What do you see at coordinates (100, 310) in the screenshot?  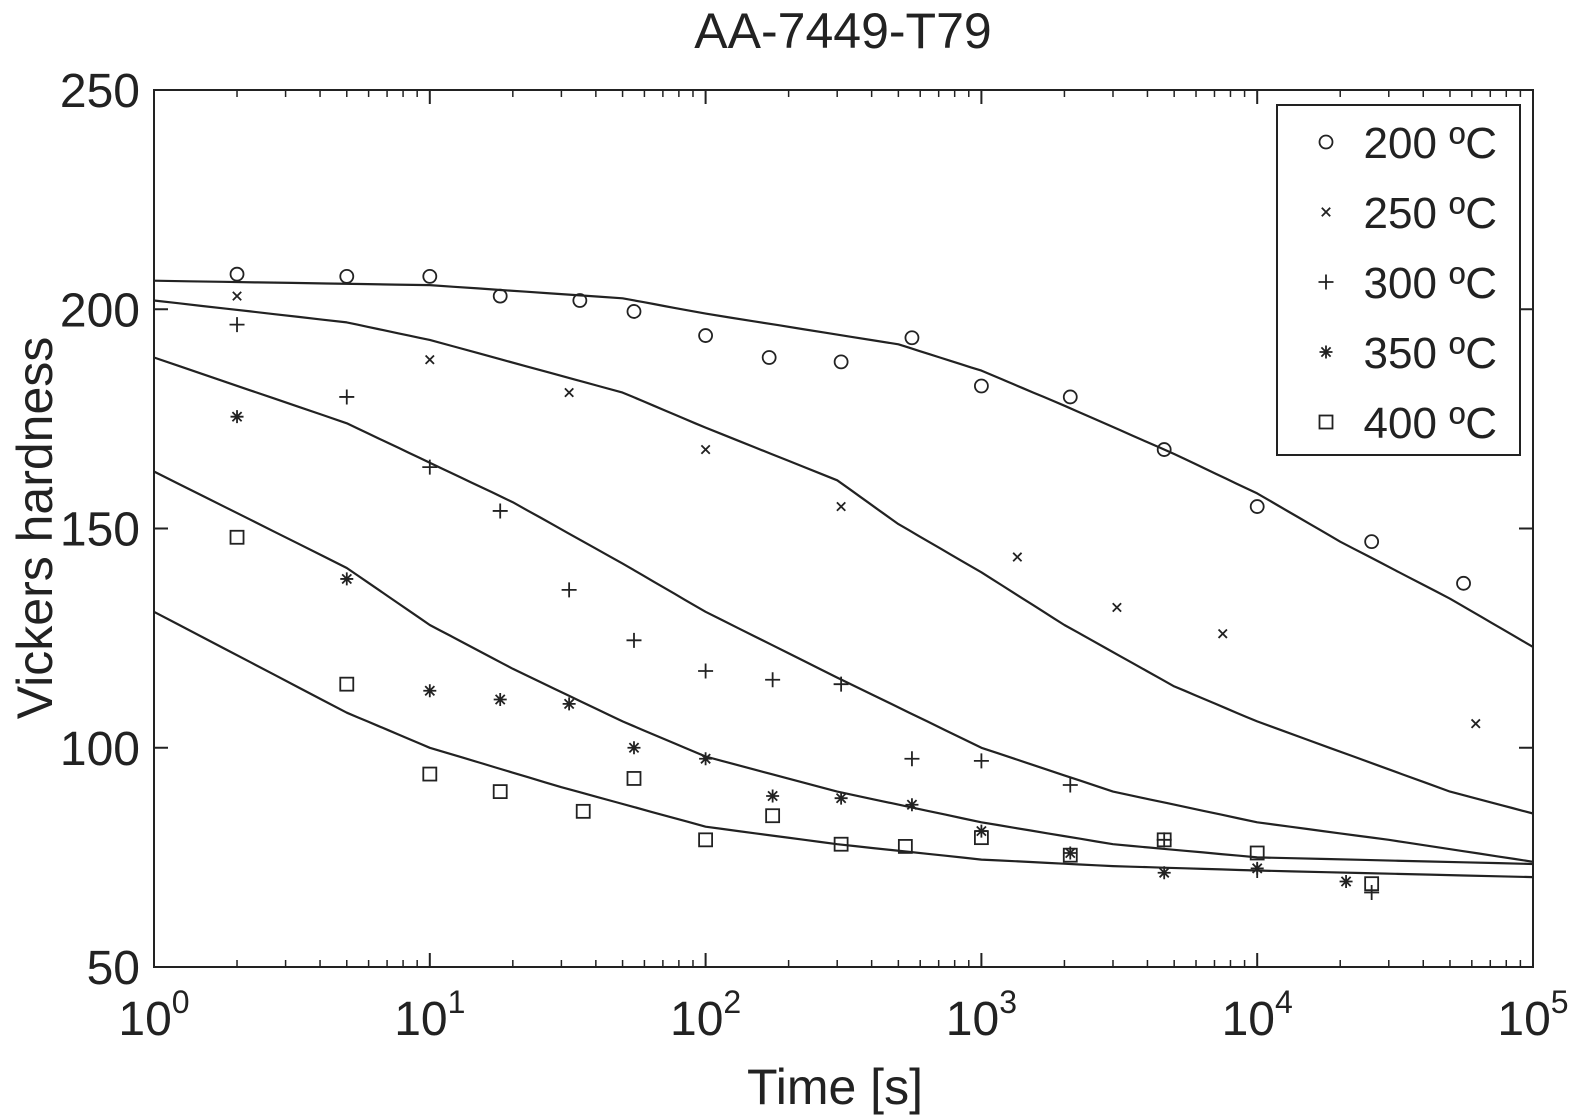 I see `y-tick-label: 200` at bounding box center [100, 310].